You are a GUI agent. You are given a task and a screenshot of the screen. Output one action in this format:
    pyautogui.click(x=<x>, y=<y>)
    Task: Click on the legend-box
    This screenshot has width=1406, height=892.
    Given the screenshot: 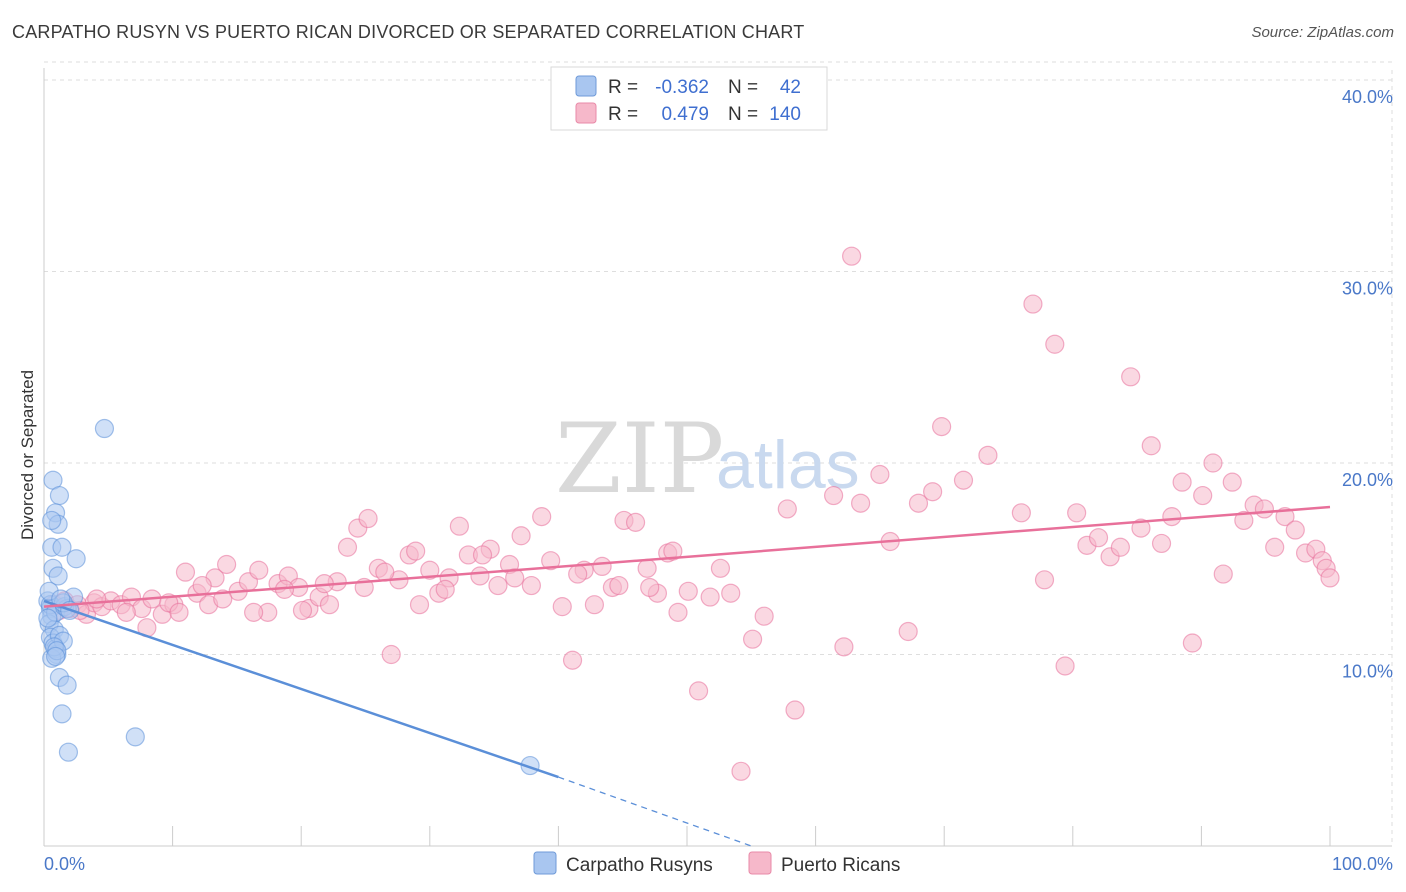 What is the action you would take?
    pyautogui.click(x=689, y=98)
    